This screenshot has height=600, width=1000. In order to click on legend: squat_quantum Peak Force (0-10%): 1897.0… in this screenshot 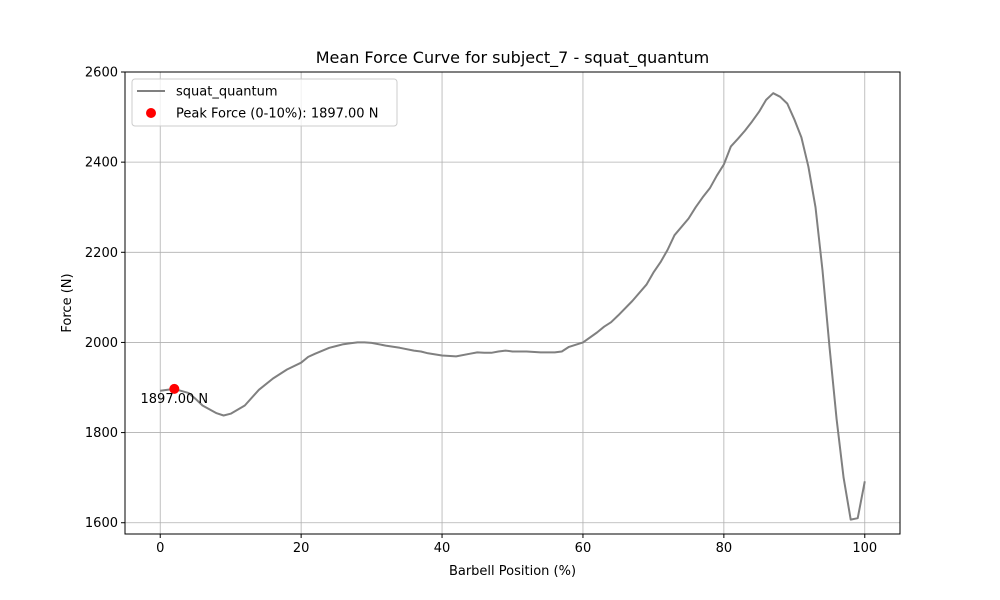, I will do `click(264, 102)`.